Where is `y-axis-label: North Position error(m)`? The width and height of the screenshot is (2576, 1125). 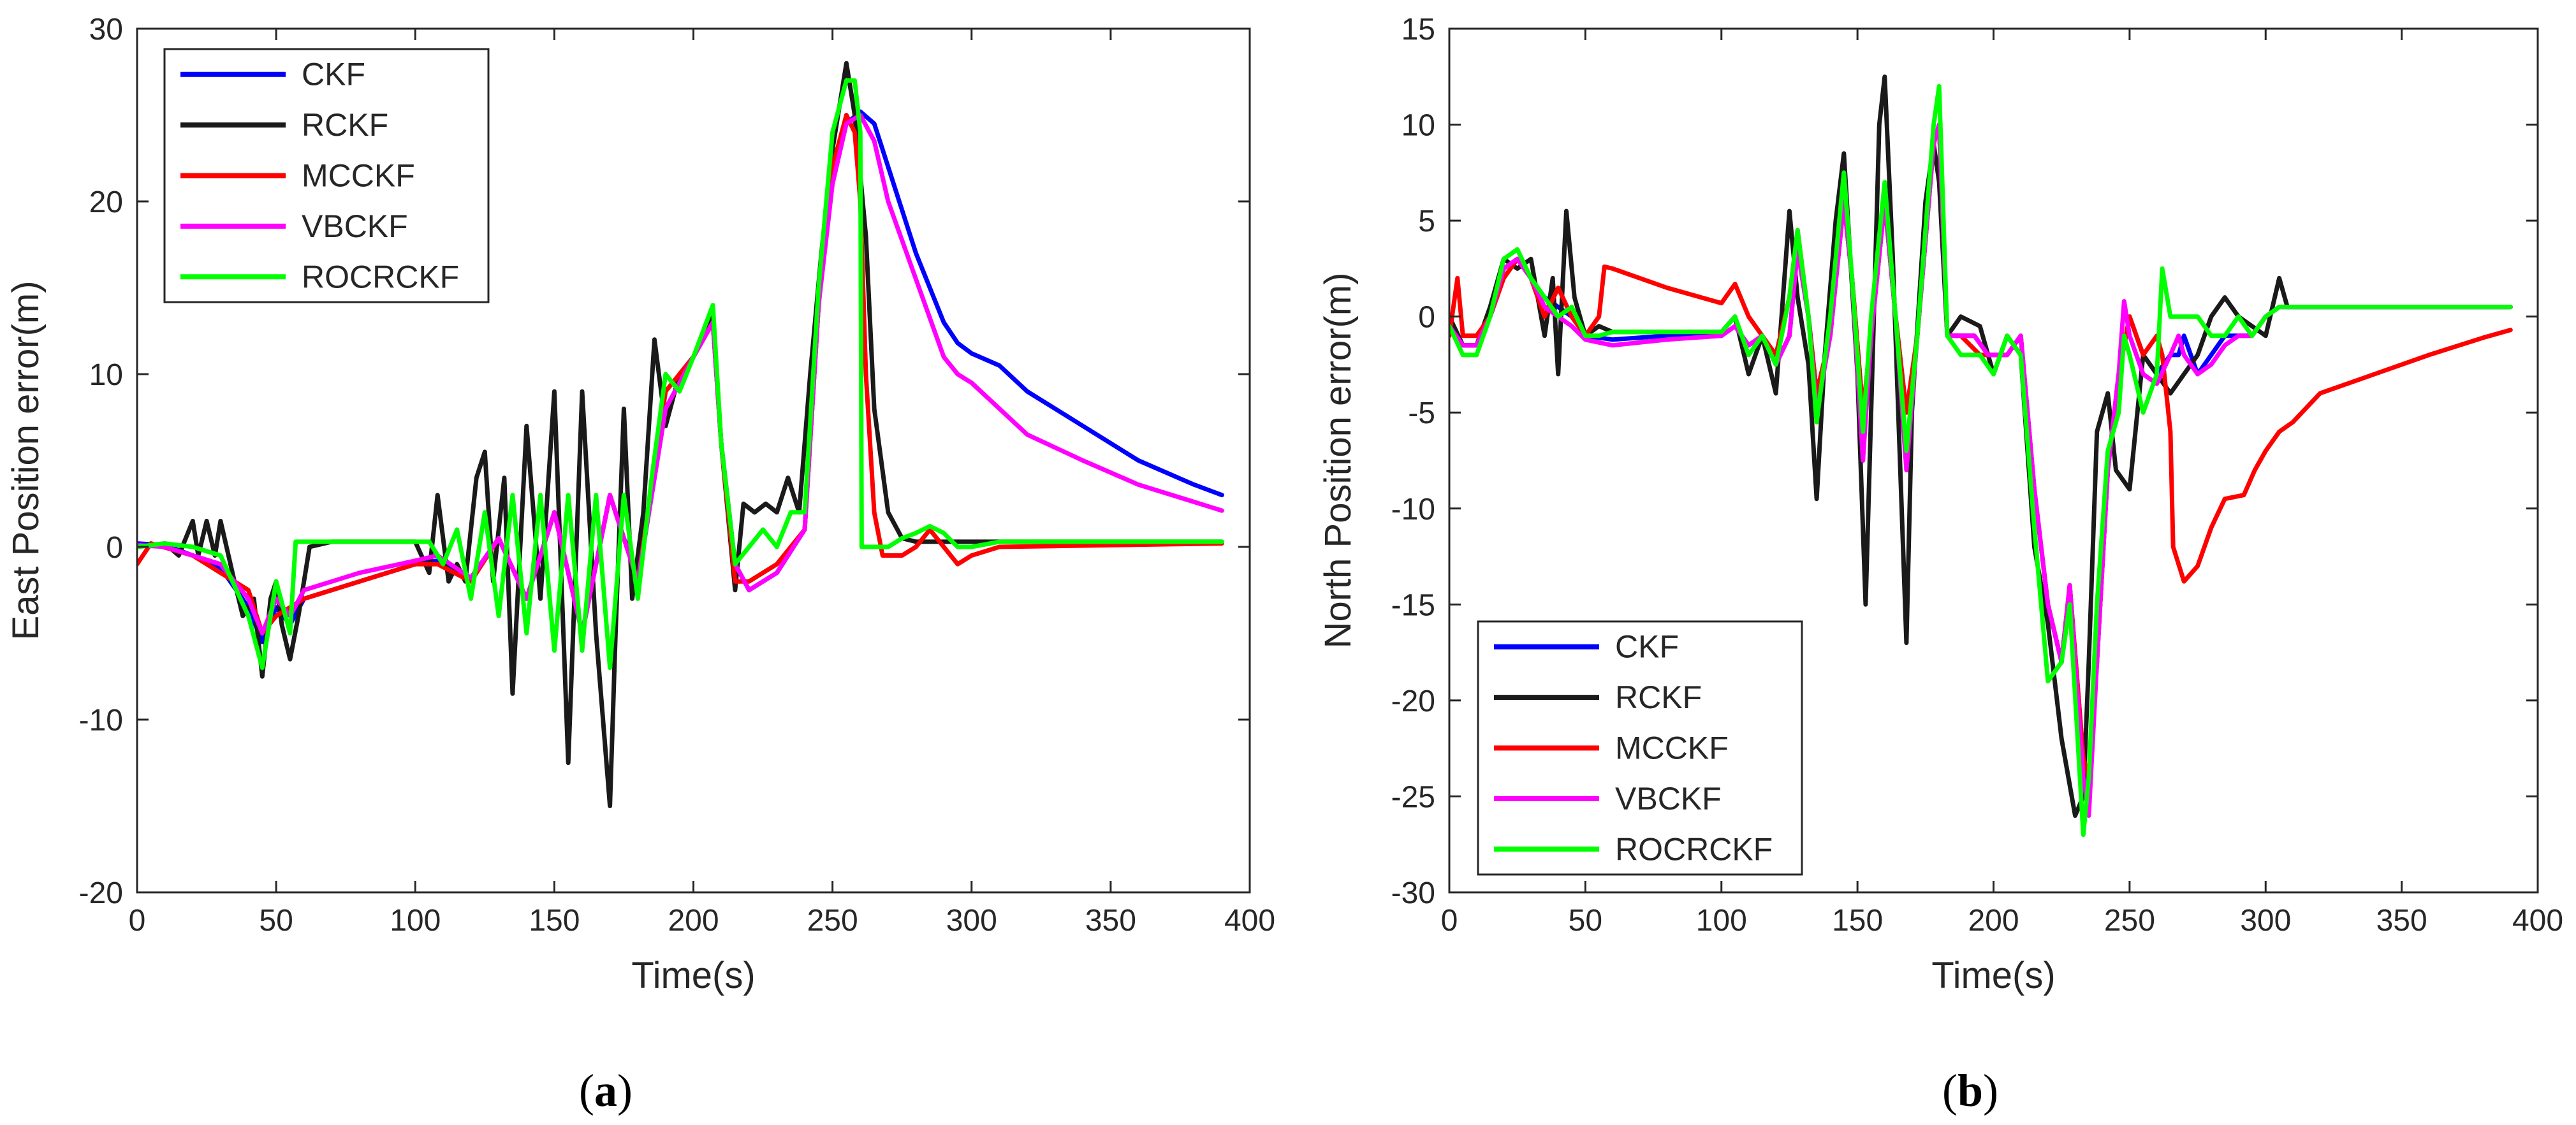
y-axis-label: North Position error(m) is located at coordinates (1338, 461).